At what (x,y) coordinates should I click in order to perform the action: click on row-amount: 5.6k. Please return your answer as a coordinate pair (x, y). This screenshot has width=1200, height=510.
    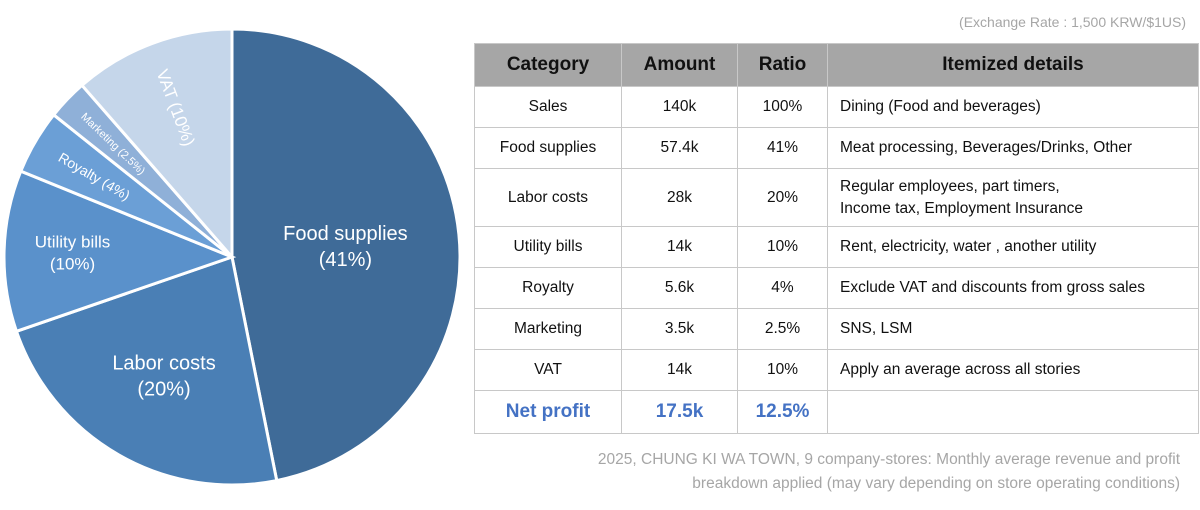
    Looking at the image, I should click on (679, 288).